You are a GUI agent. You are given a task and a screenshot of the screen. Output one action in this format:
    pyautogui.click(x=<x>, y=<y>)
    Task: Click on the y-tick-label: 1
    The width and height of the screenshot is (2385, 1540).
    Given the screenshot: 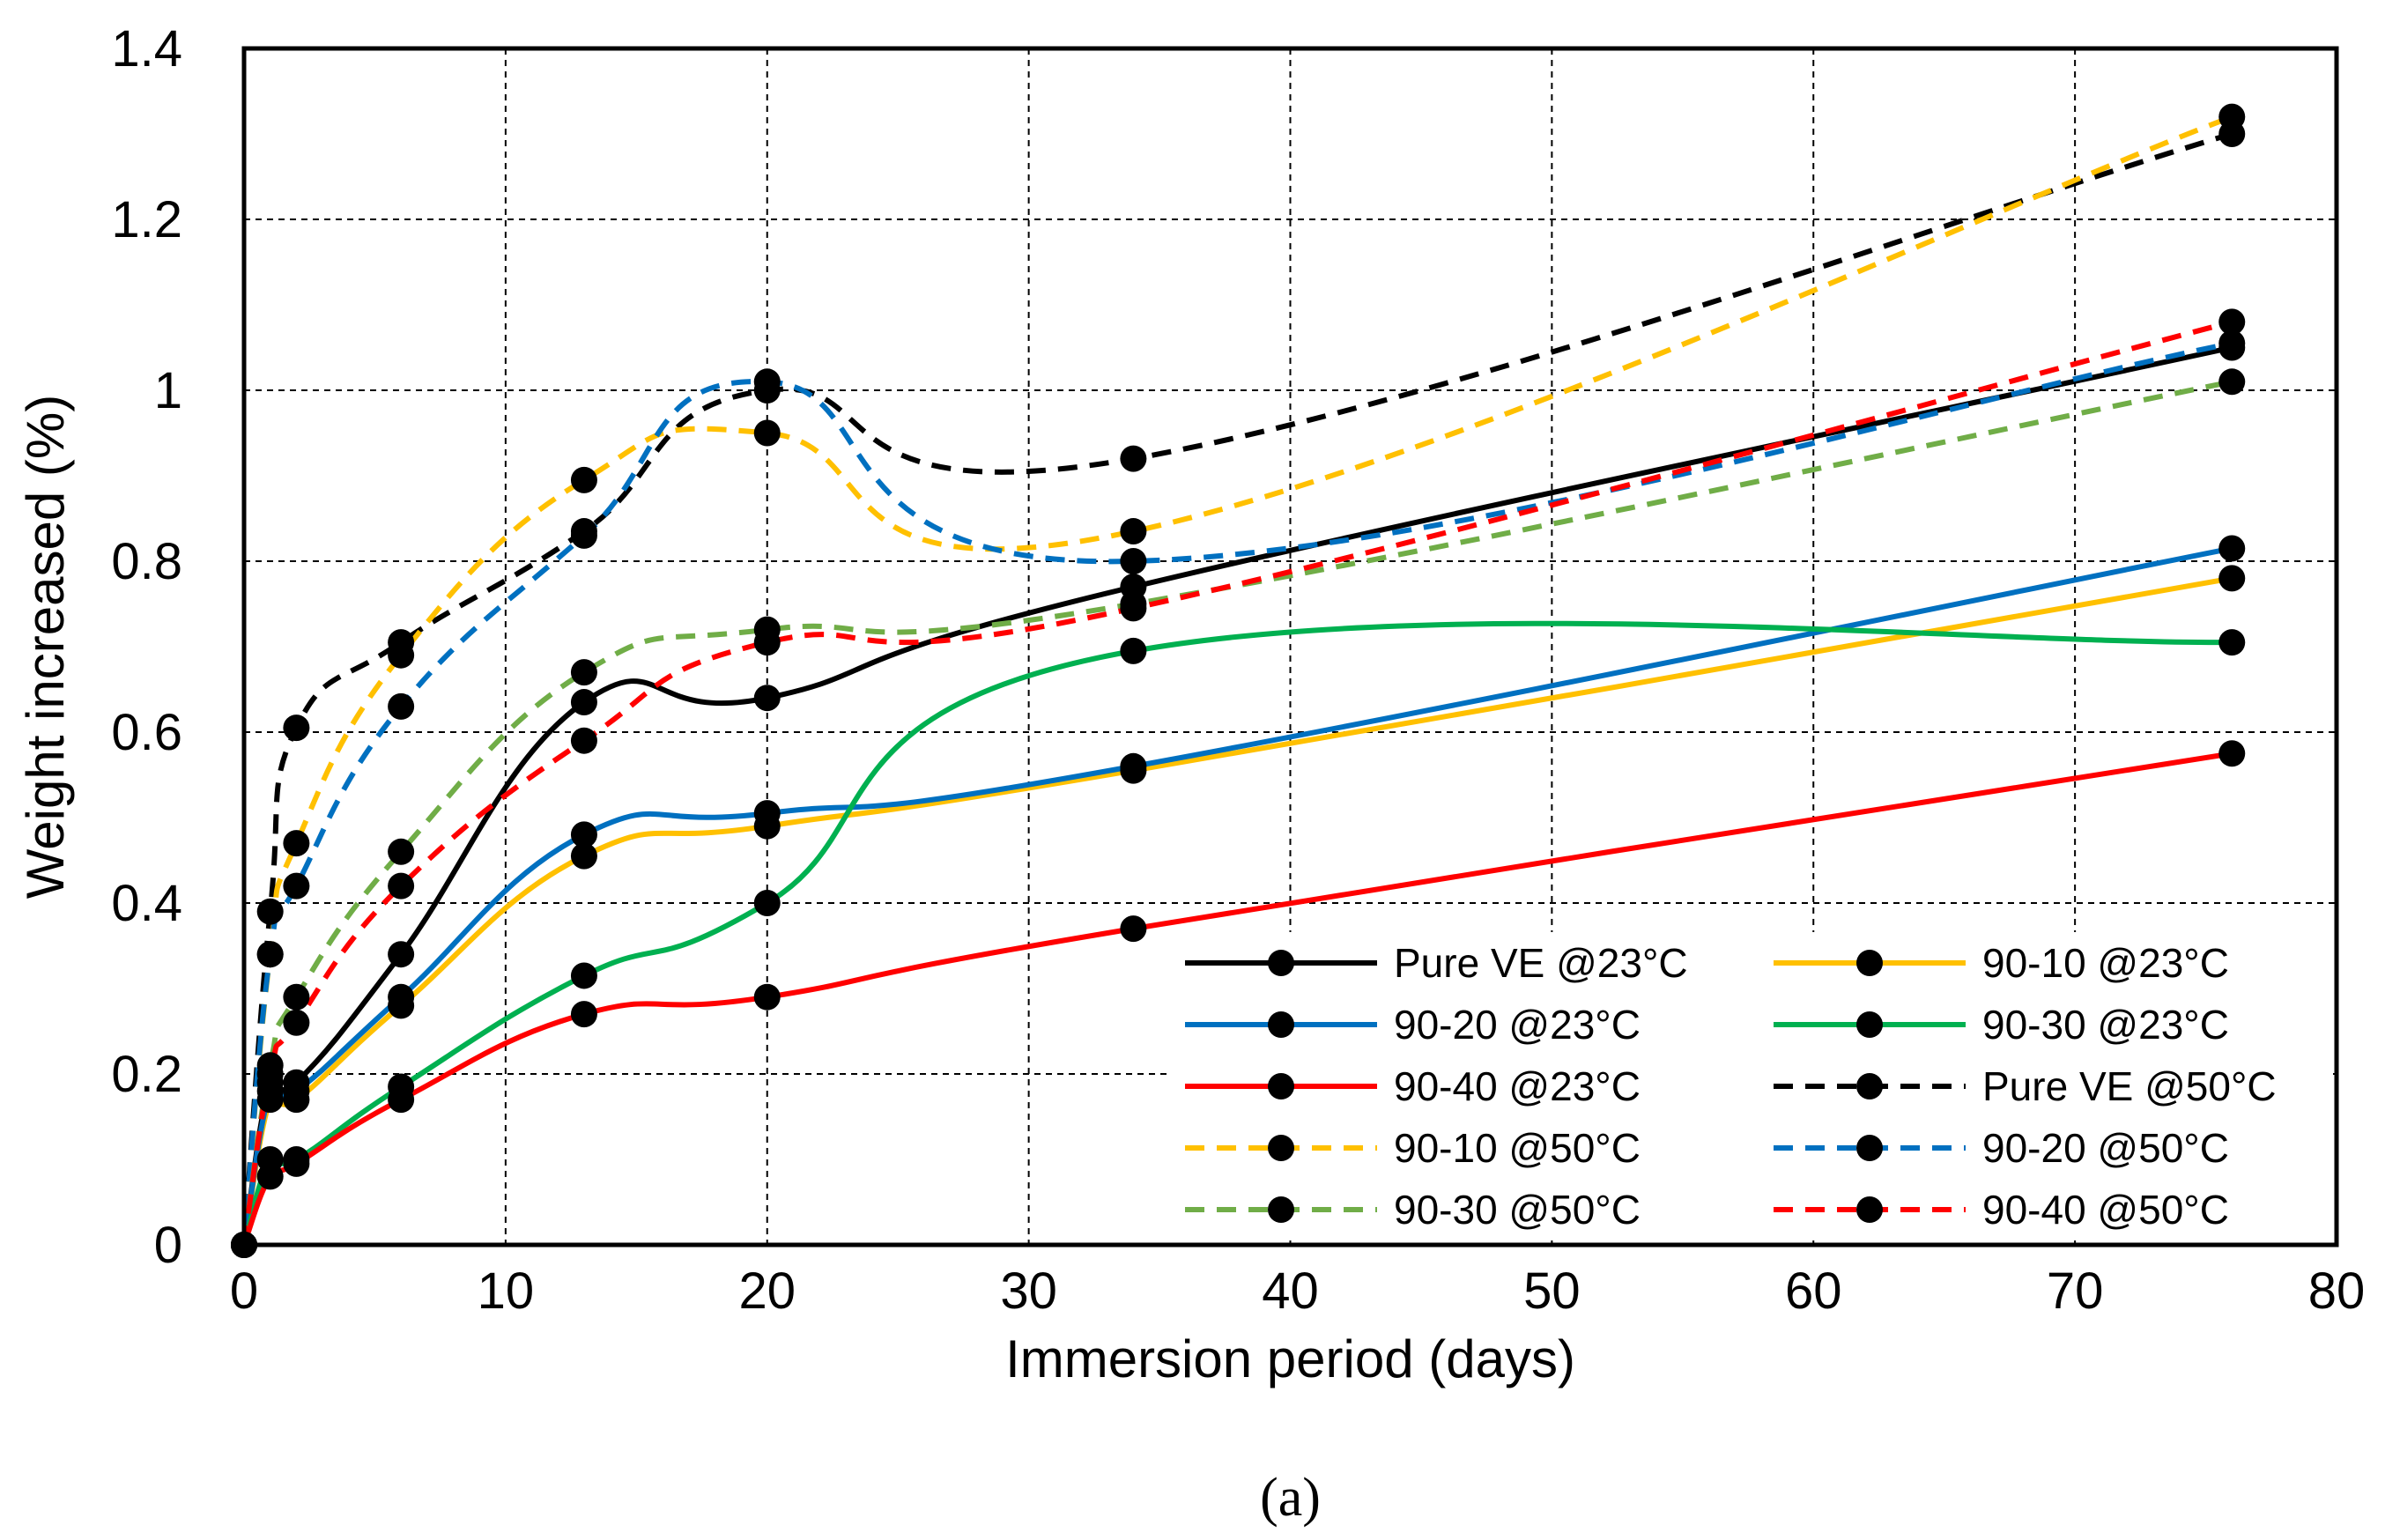 What is the action you would take?
    pyautogui.click(x=168, y=390)
    